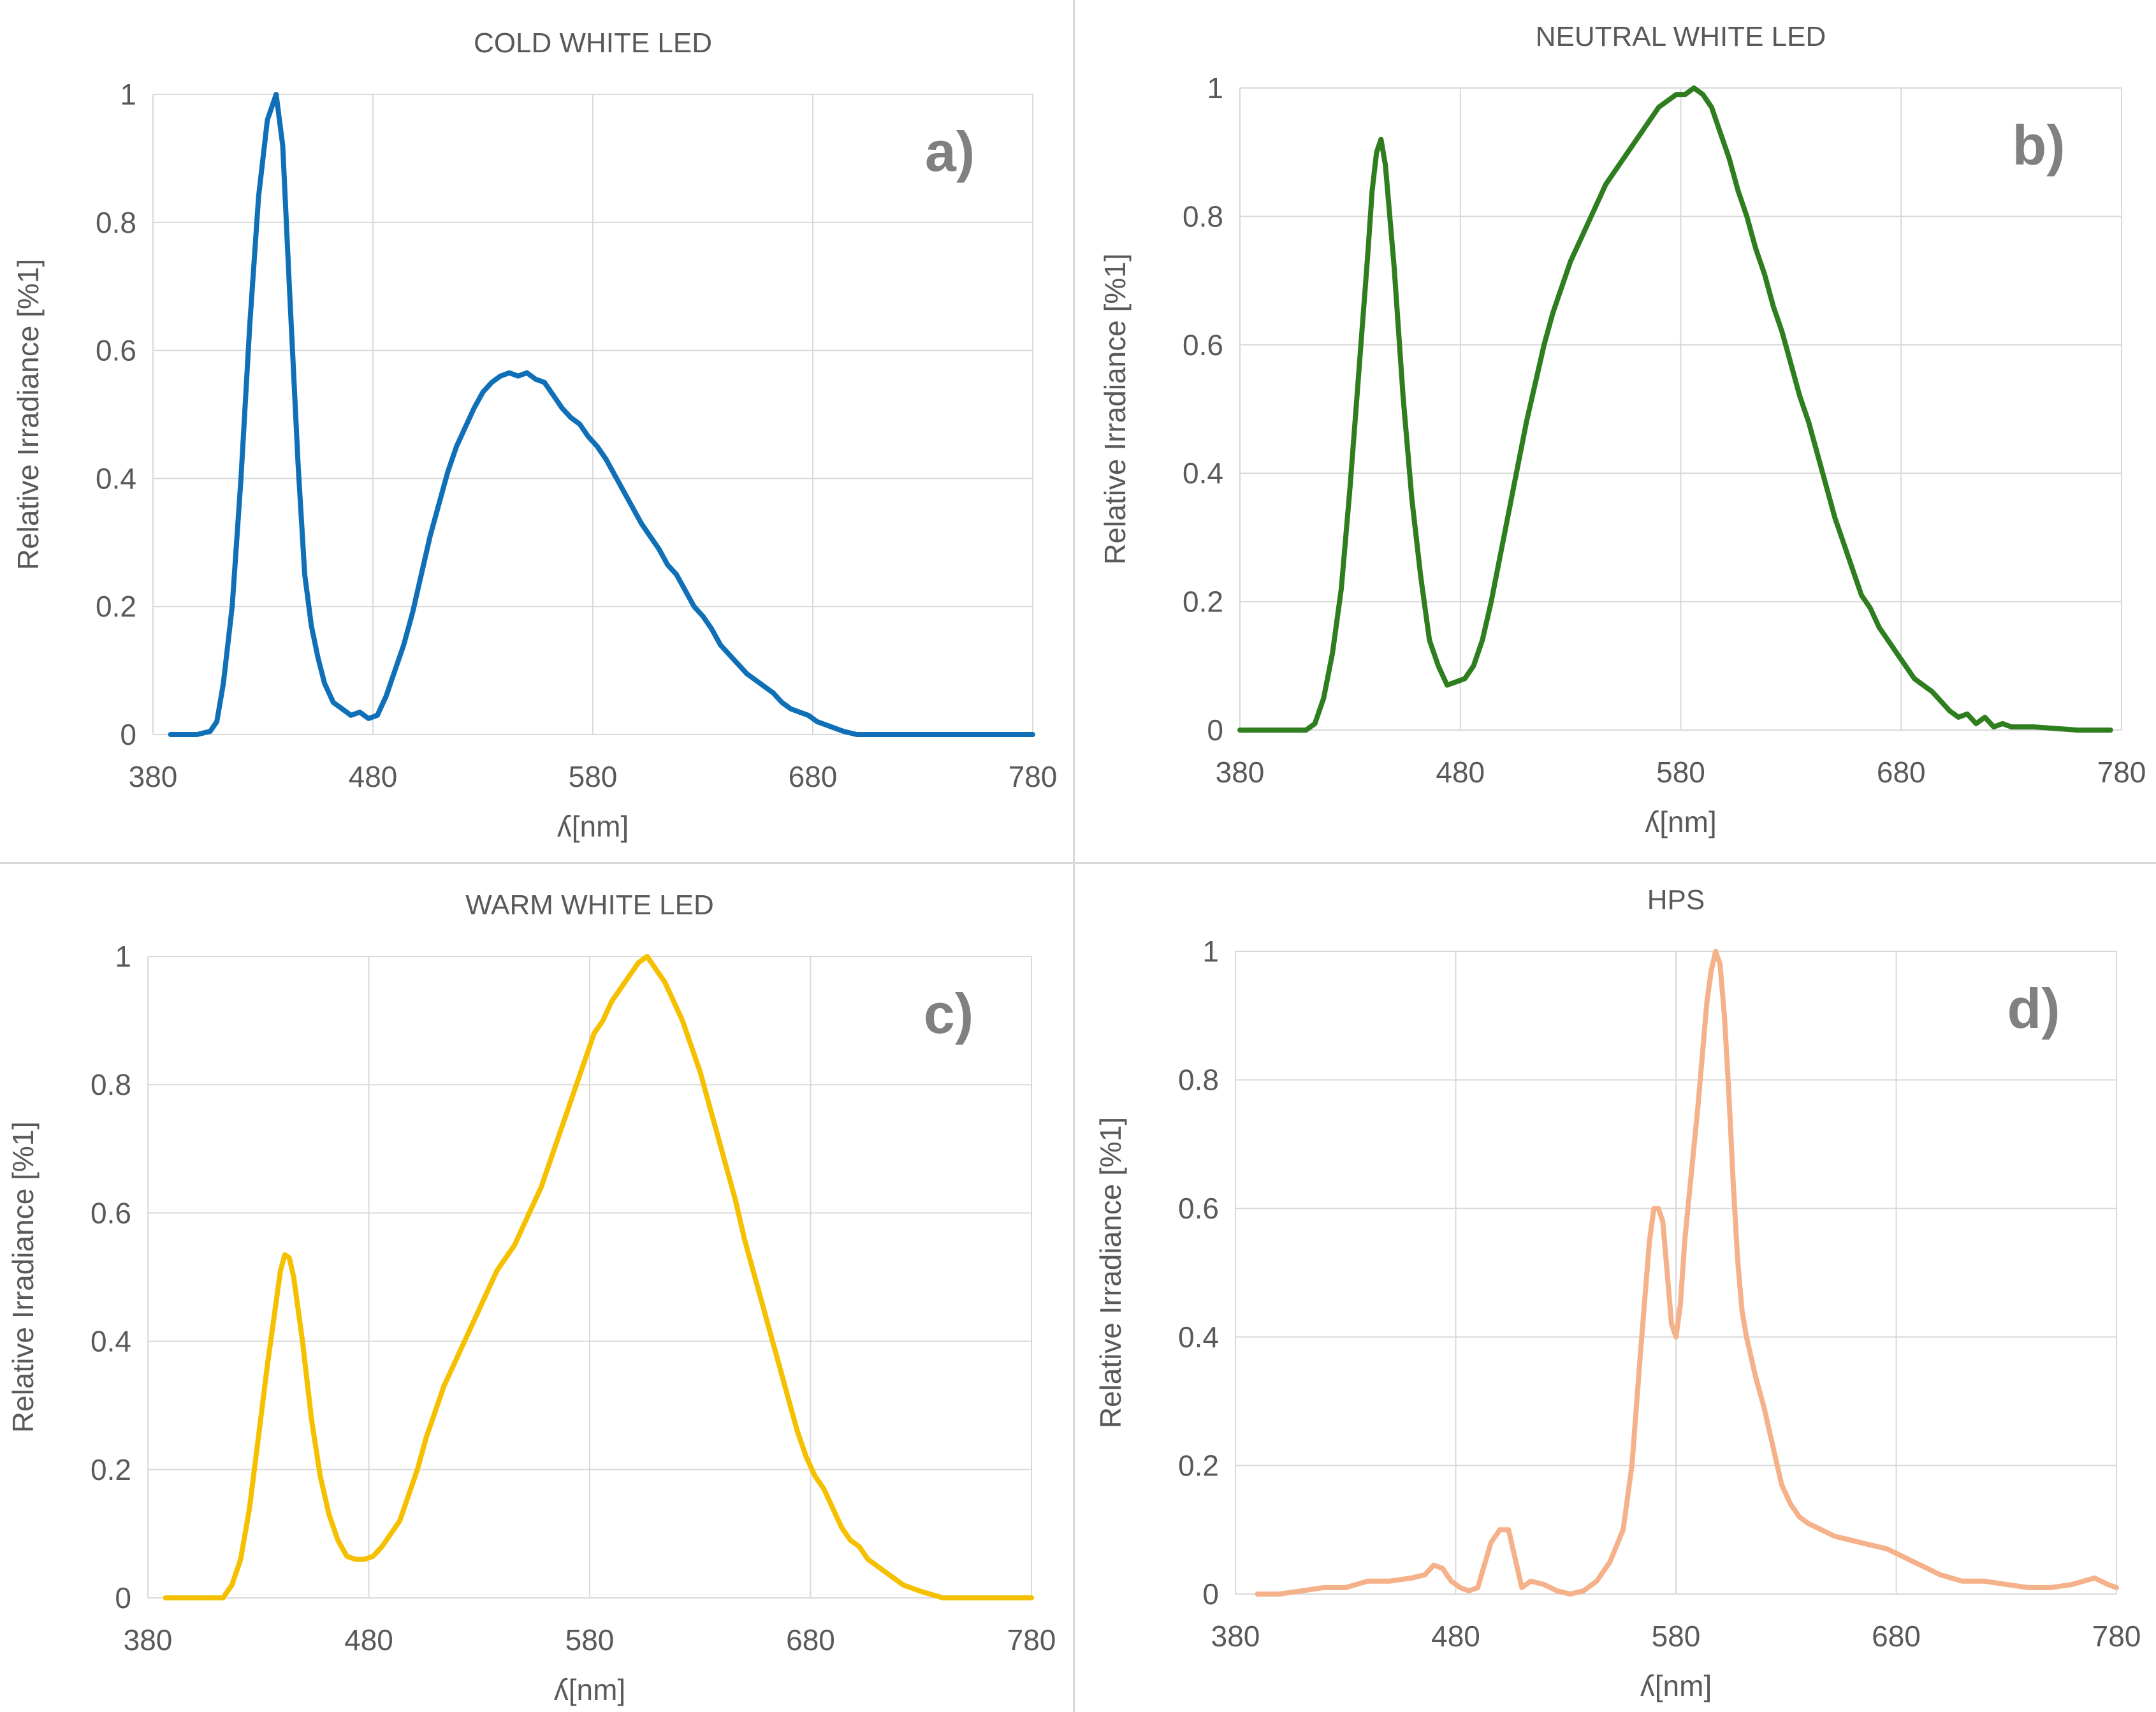 This screenshot has height=1712, width=2156. I want to click on chart-title: HPS, so click(1676, 900).